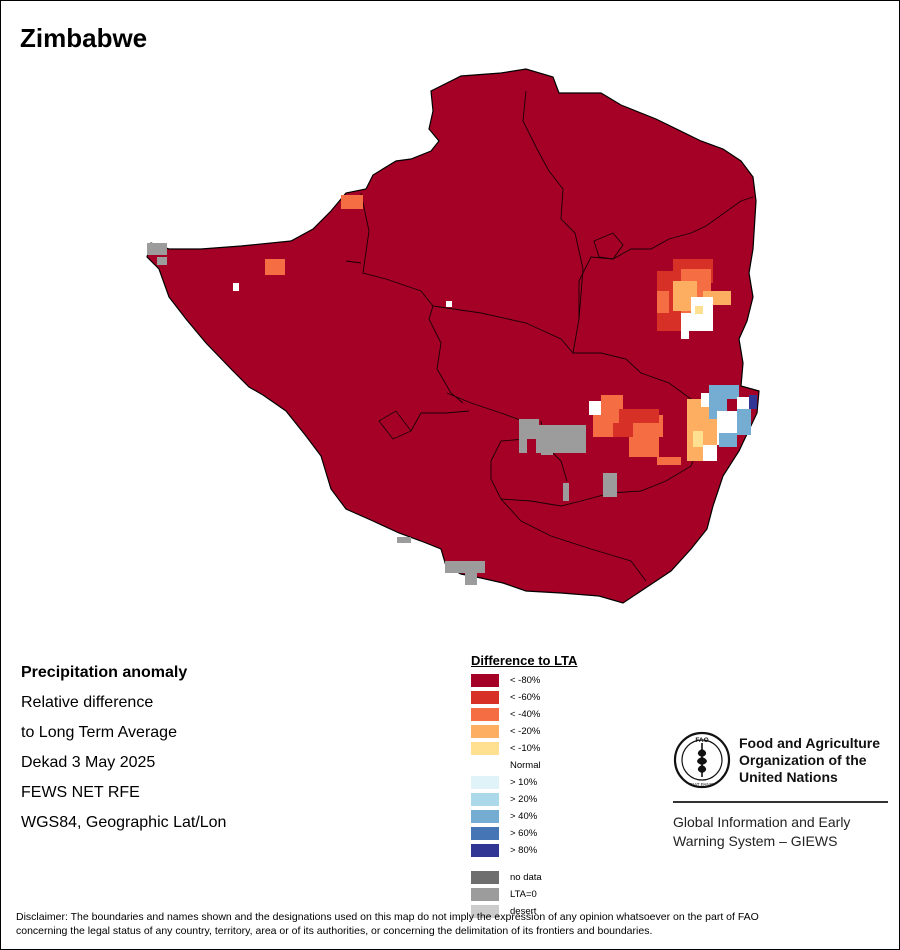  I want to click on legend-item: no data, so click(524, 877).